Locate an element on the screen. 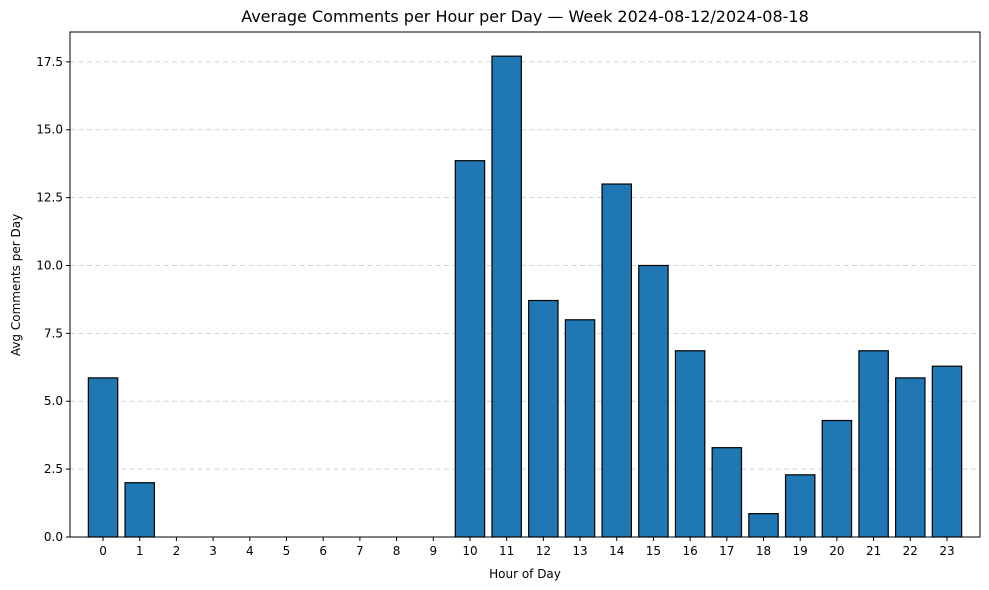 The height and width of the screenshot is (590, 989). x-tick-label: 13 is located at coordinates (579, 551).